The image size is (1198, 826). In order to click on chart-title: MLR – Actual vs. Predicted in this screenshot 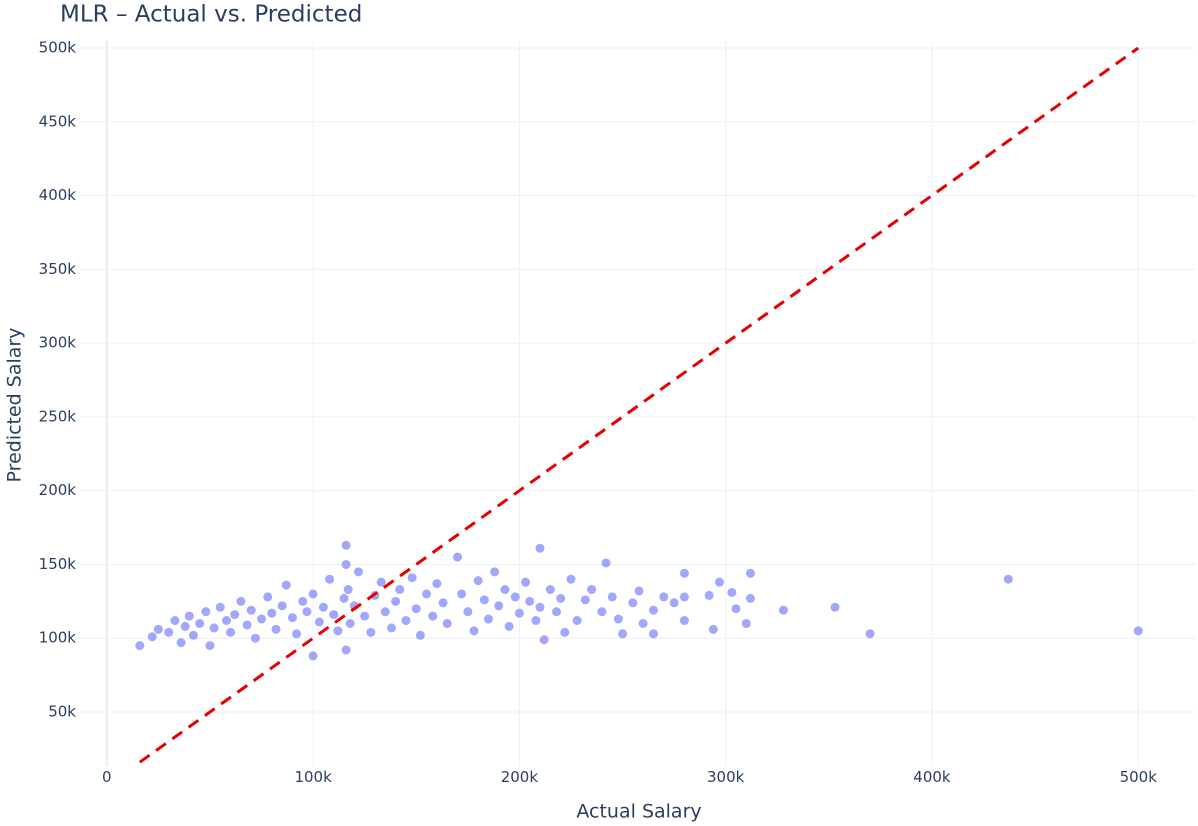, I will do `click(211, 15)`.